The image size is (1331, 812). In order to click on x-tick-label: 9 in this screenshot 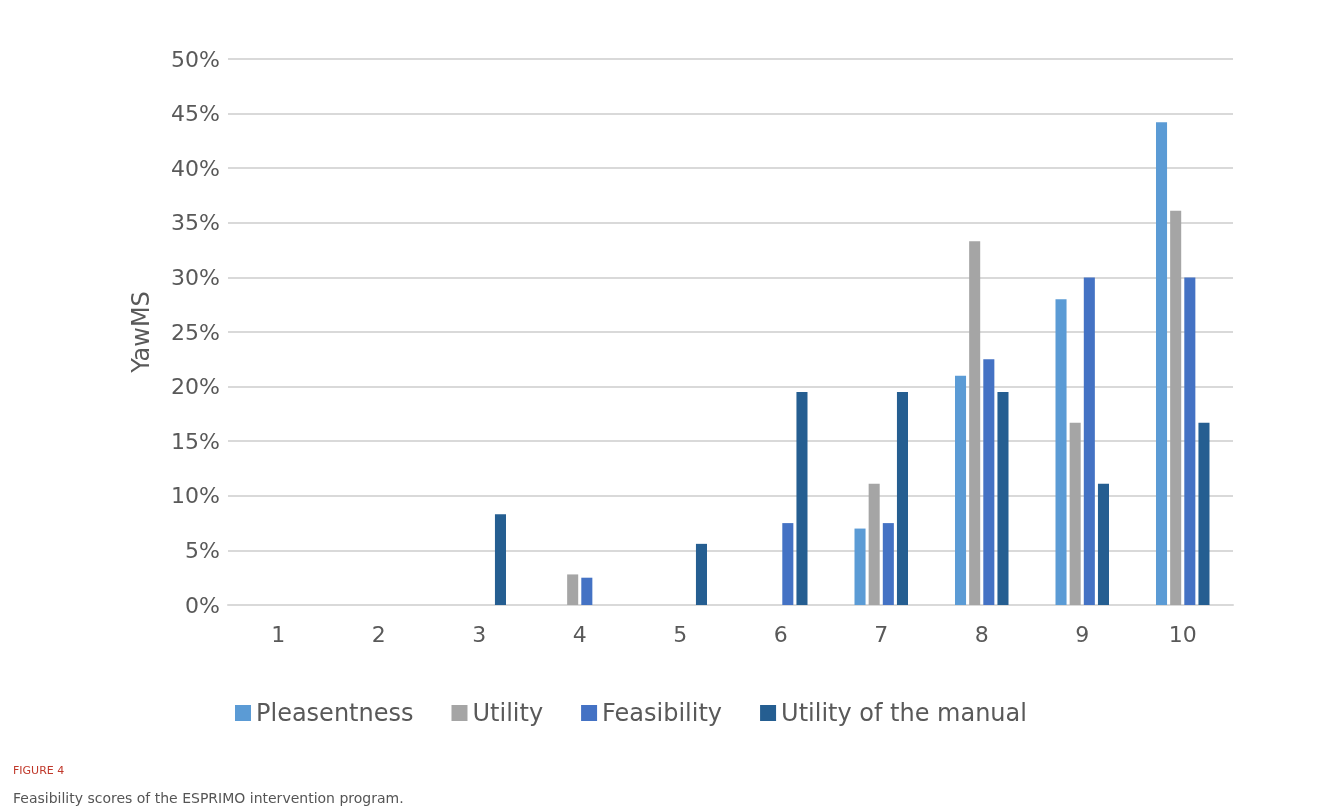, I will do `click(1082, 634)`.